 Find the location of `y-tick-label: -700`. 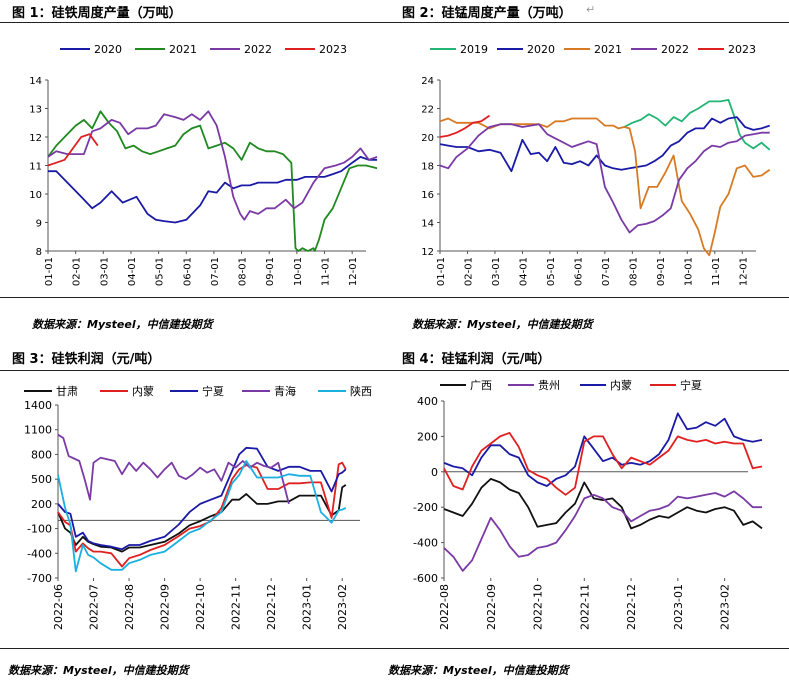

y-tick-label: -700 is located at coordinates (39, 578).